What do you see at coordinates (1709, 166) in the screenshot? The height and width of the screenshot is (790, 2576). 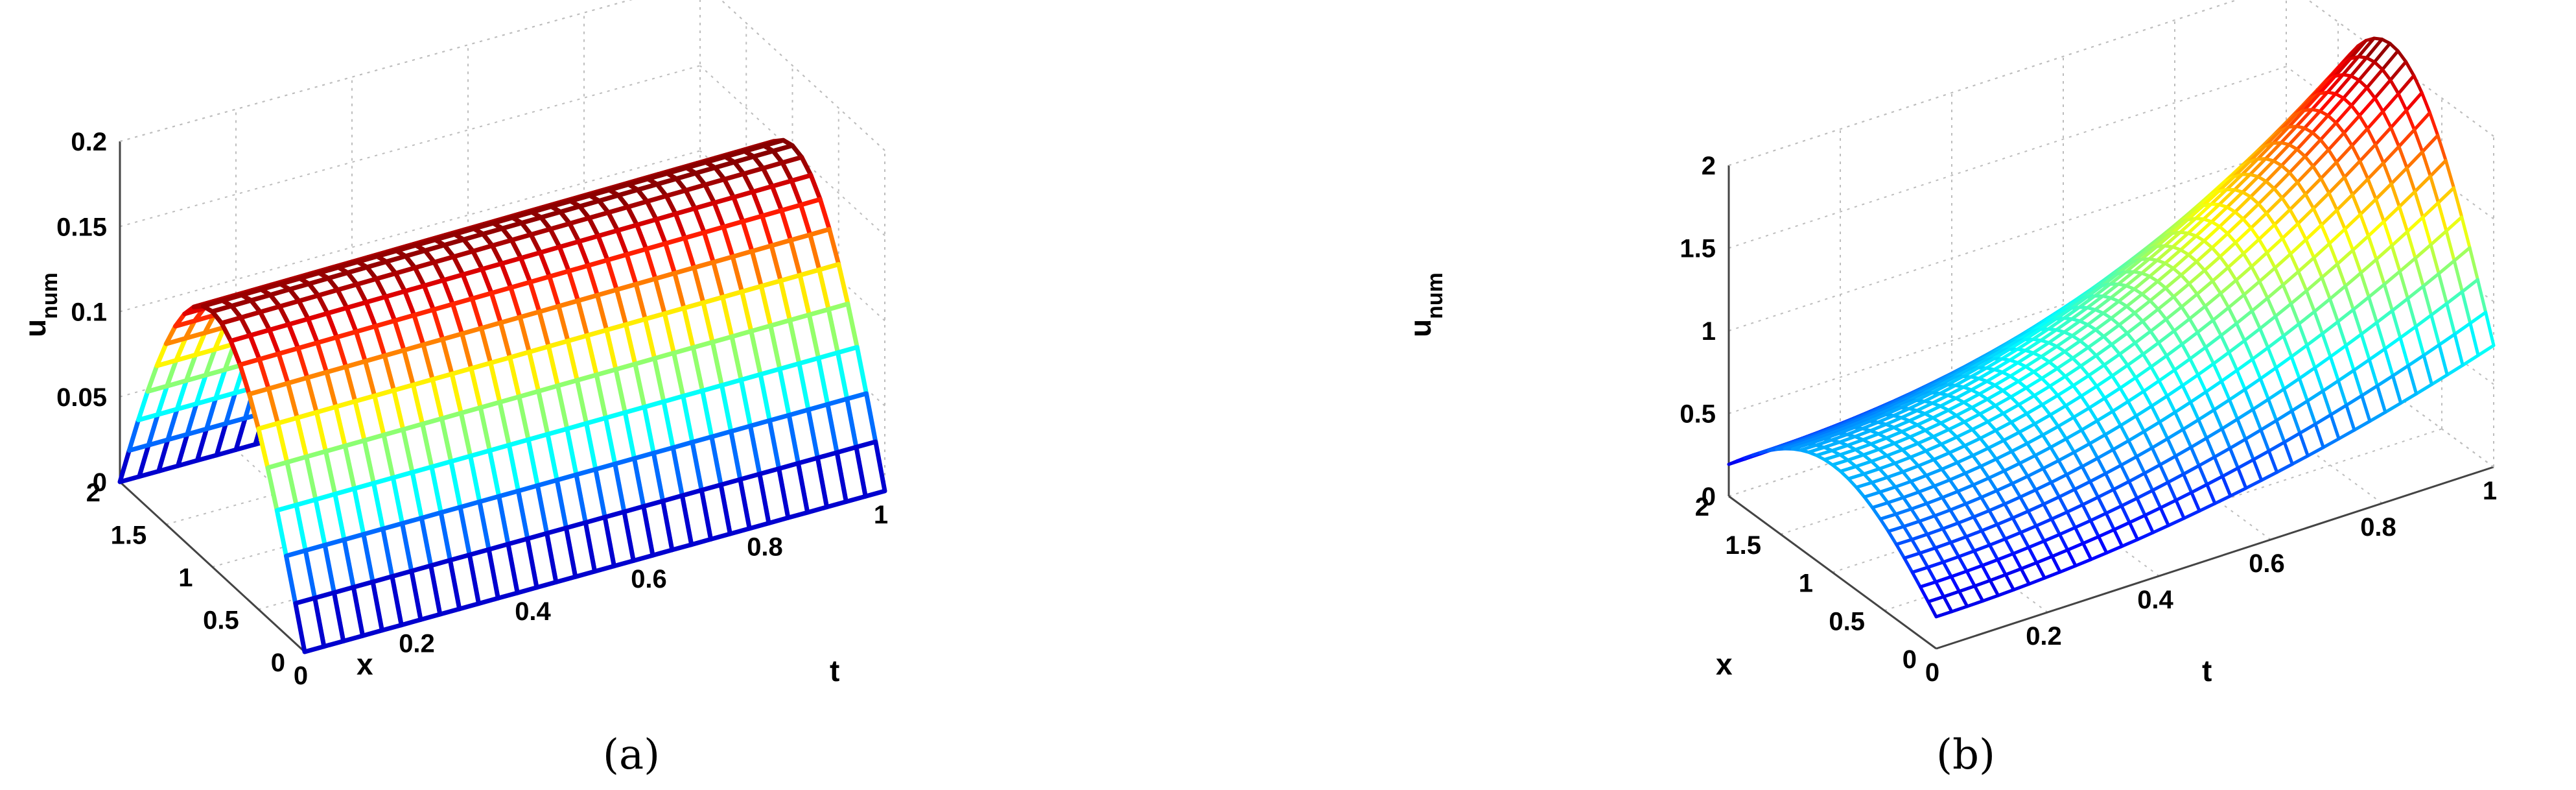 I see `z-tick-label: 2` at bounding box center [1709, 166].